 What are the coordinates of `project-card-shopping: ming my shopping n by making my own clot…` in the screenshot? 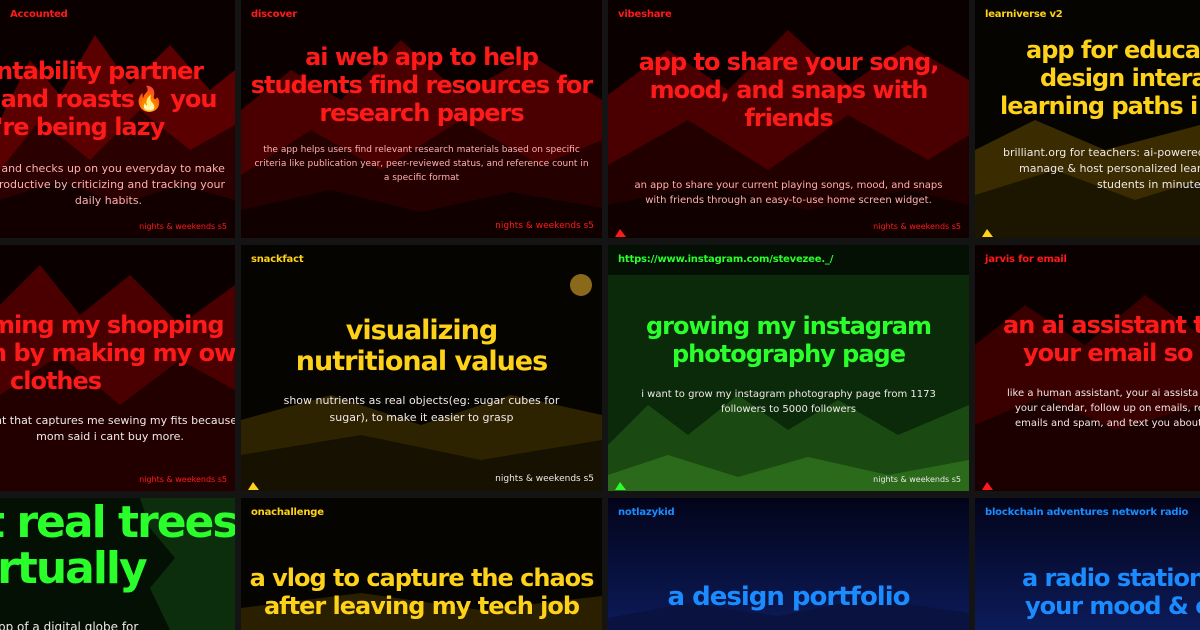 It's located at (117, 368).